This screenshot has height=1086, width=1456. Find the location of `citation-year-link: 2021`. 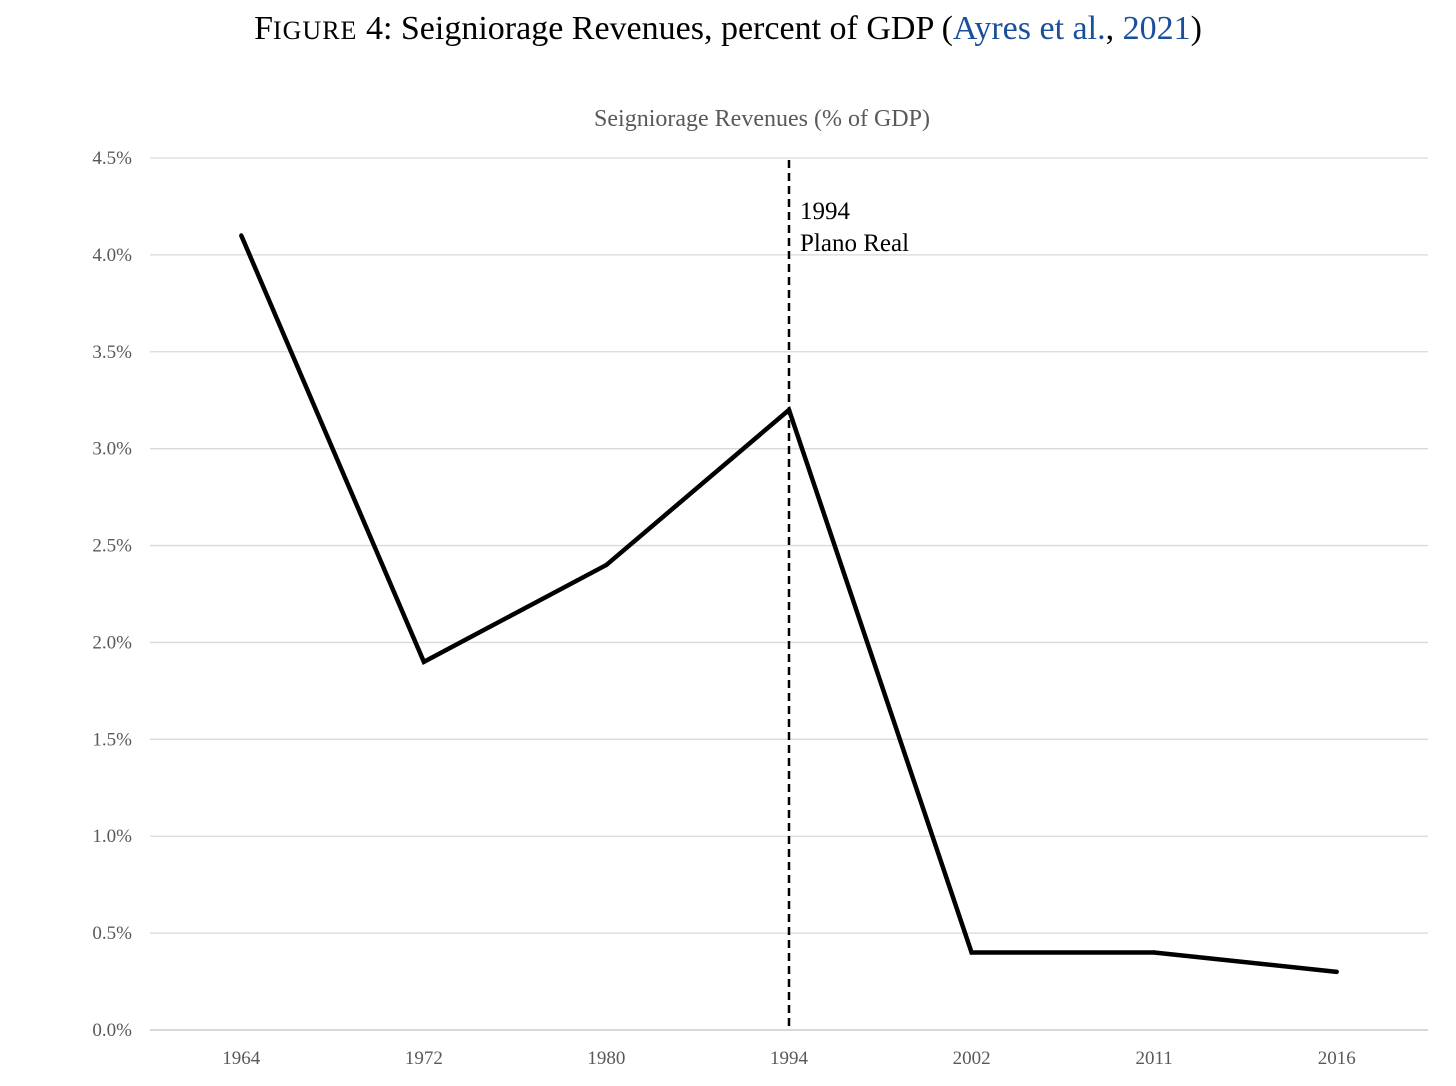

citation-year-link: 2021 is located at coordinates (1156, 28).